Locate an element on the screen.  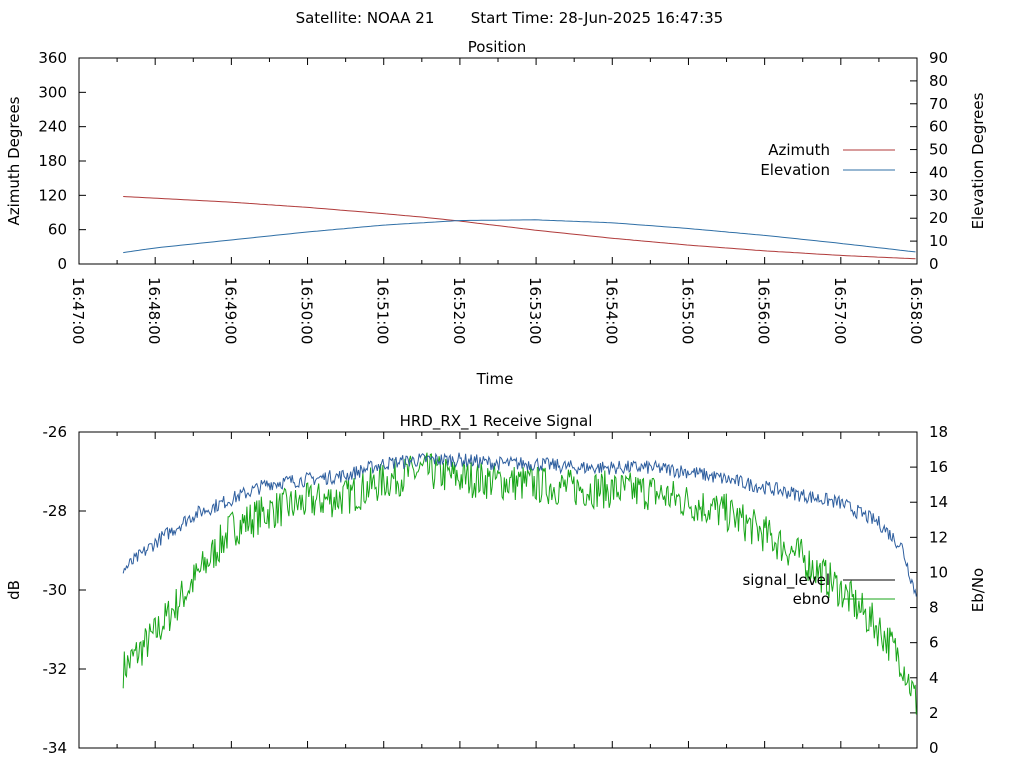
left-axis-tick-label: 120 is located at coordinates (52, 195).